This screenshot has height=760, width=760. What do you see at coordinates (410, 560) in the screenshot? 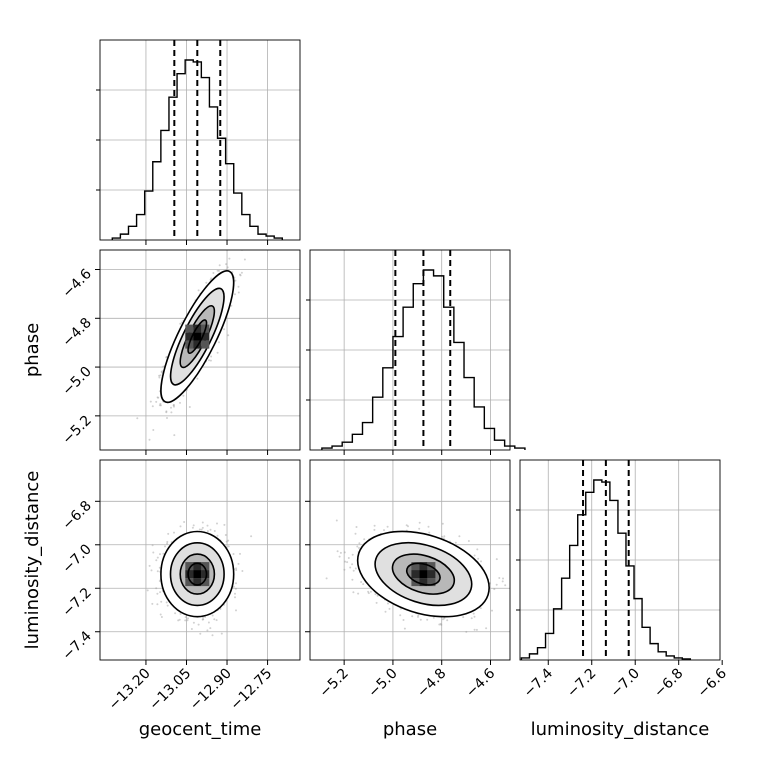
I see `scatter-panel-luminosity_distance-vs-phase` at bounding box center [410, 560].